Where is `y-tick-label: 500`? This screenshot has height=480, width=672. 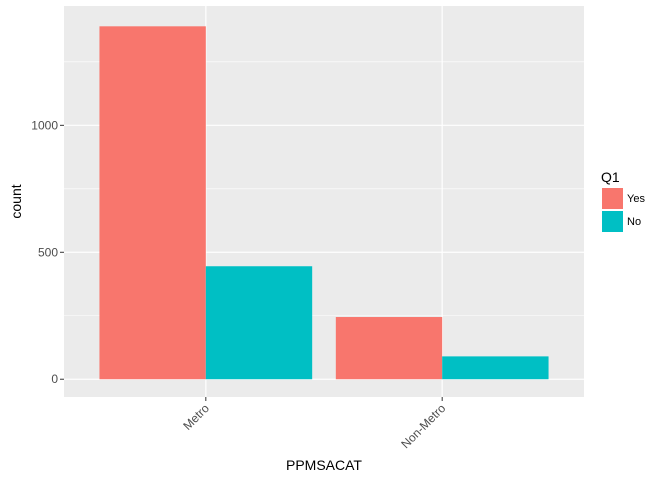
y-tick-label: 500 is located at coordinates (48, 252).